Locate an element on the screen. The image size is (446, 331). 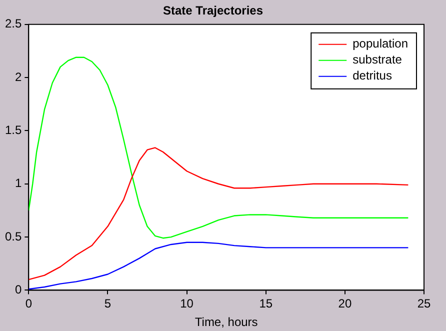
x-tick-label: 25 is located at coordinates (424, 303).